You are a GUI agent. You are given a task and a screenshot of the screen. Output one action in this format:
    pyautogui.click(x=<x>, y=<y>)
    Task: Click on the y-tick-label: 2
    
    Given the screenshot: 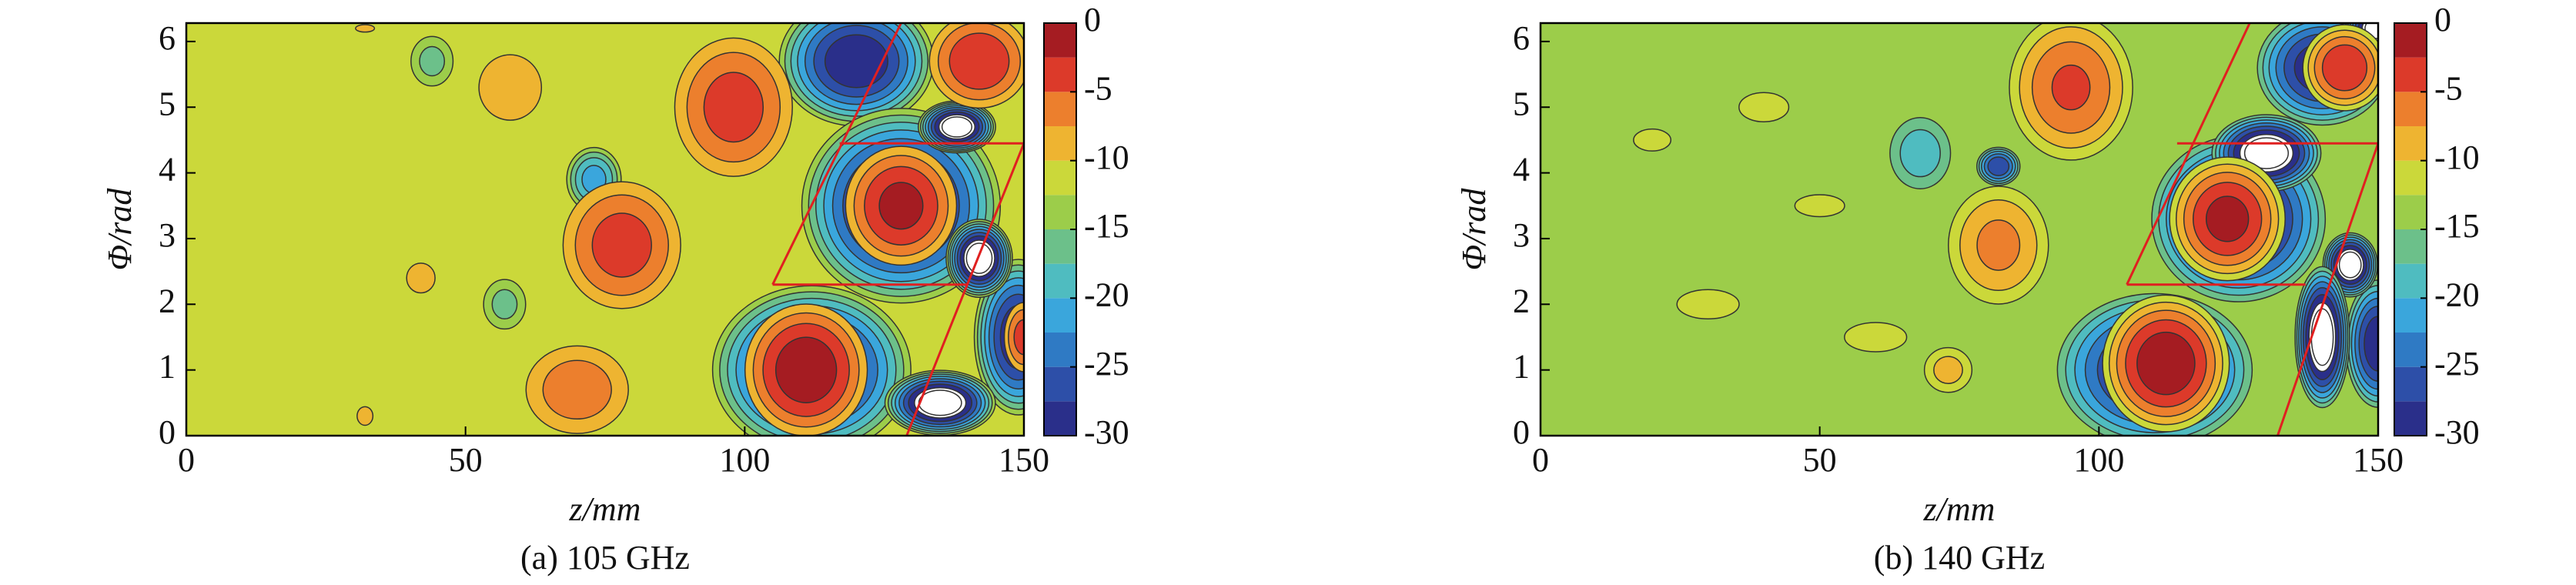 What is the action you would take?
    pyautogui.click(x=168, y=300)
    